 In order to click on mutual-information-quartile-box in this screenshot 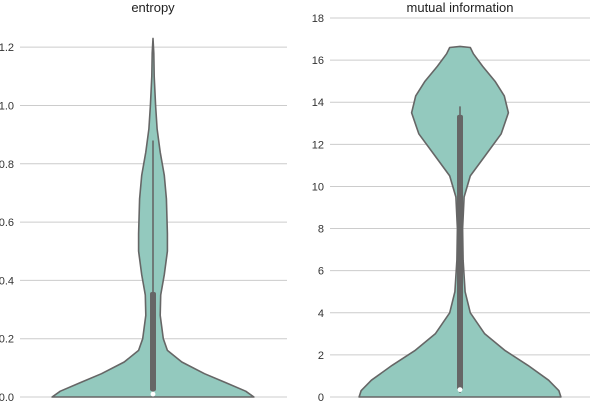, I will do `click(460, 252)`.